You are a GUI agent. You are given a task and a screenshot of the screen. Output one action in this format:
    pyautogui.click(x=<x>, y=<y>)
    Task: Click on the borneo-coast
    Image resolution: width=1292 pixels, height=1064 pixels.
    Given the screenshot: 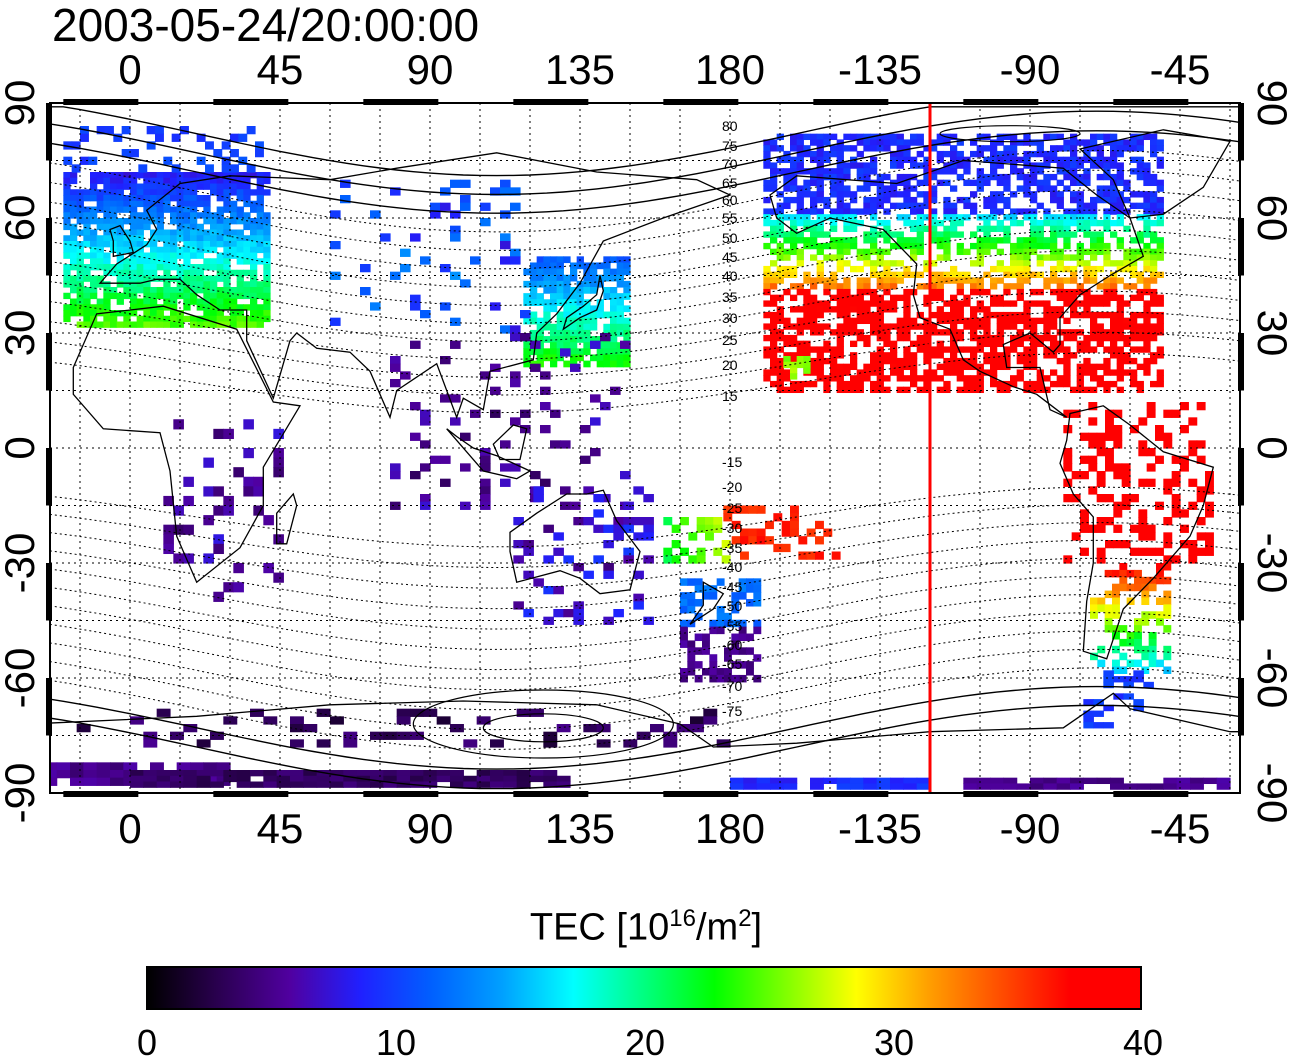 What is the action you would take?
    pyautogui.click(x=510, y=442)
    